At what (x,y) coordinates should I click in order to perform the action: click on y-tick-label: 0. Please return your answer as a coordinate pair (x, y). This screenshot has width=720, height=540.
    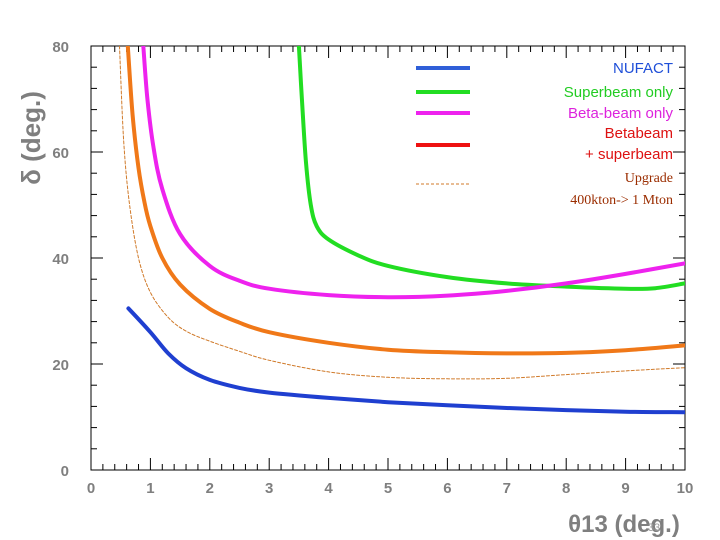
    Looking at the image, I should click on (65, 471).